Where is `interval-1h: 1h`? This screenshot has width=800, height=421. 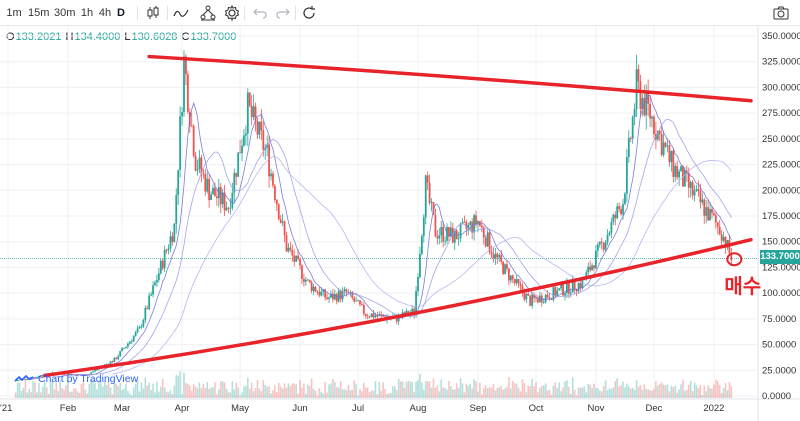 interval-1h: 1h is located at coordinates (87, 13).